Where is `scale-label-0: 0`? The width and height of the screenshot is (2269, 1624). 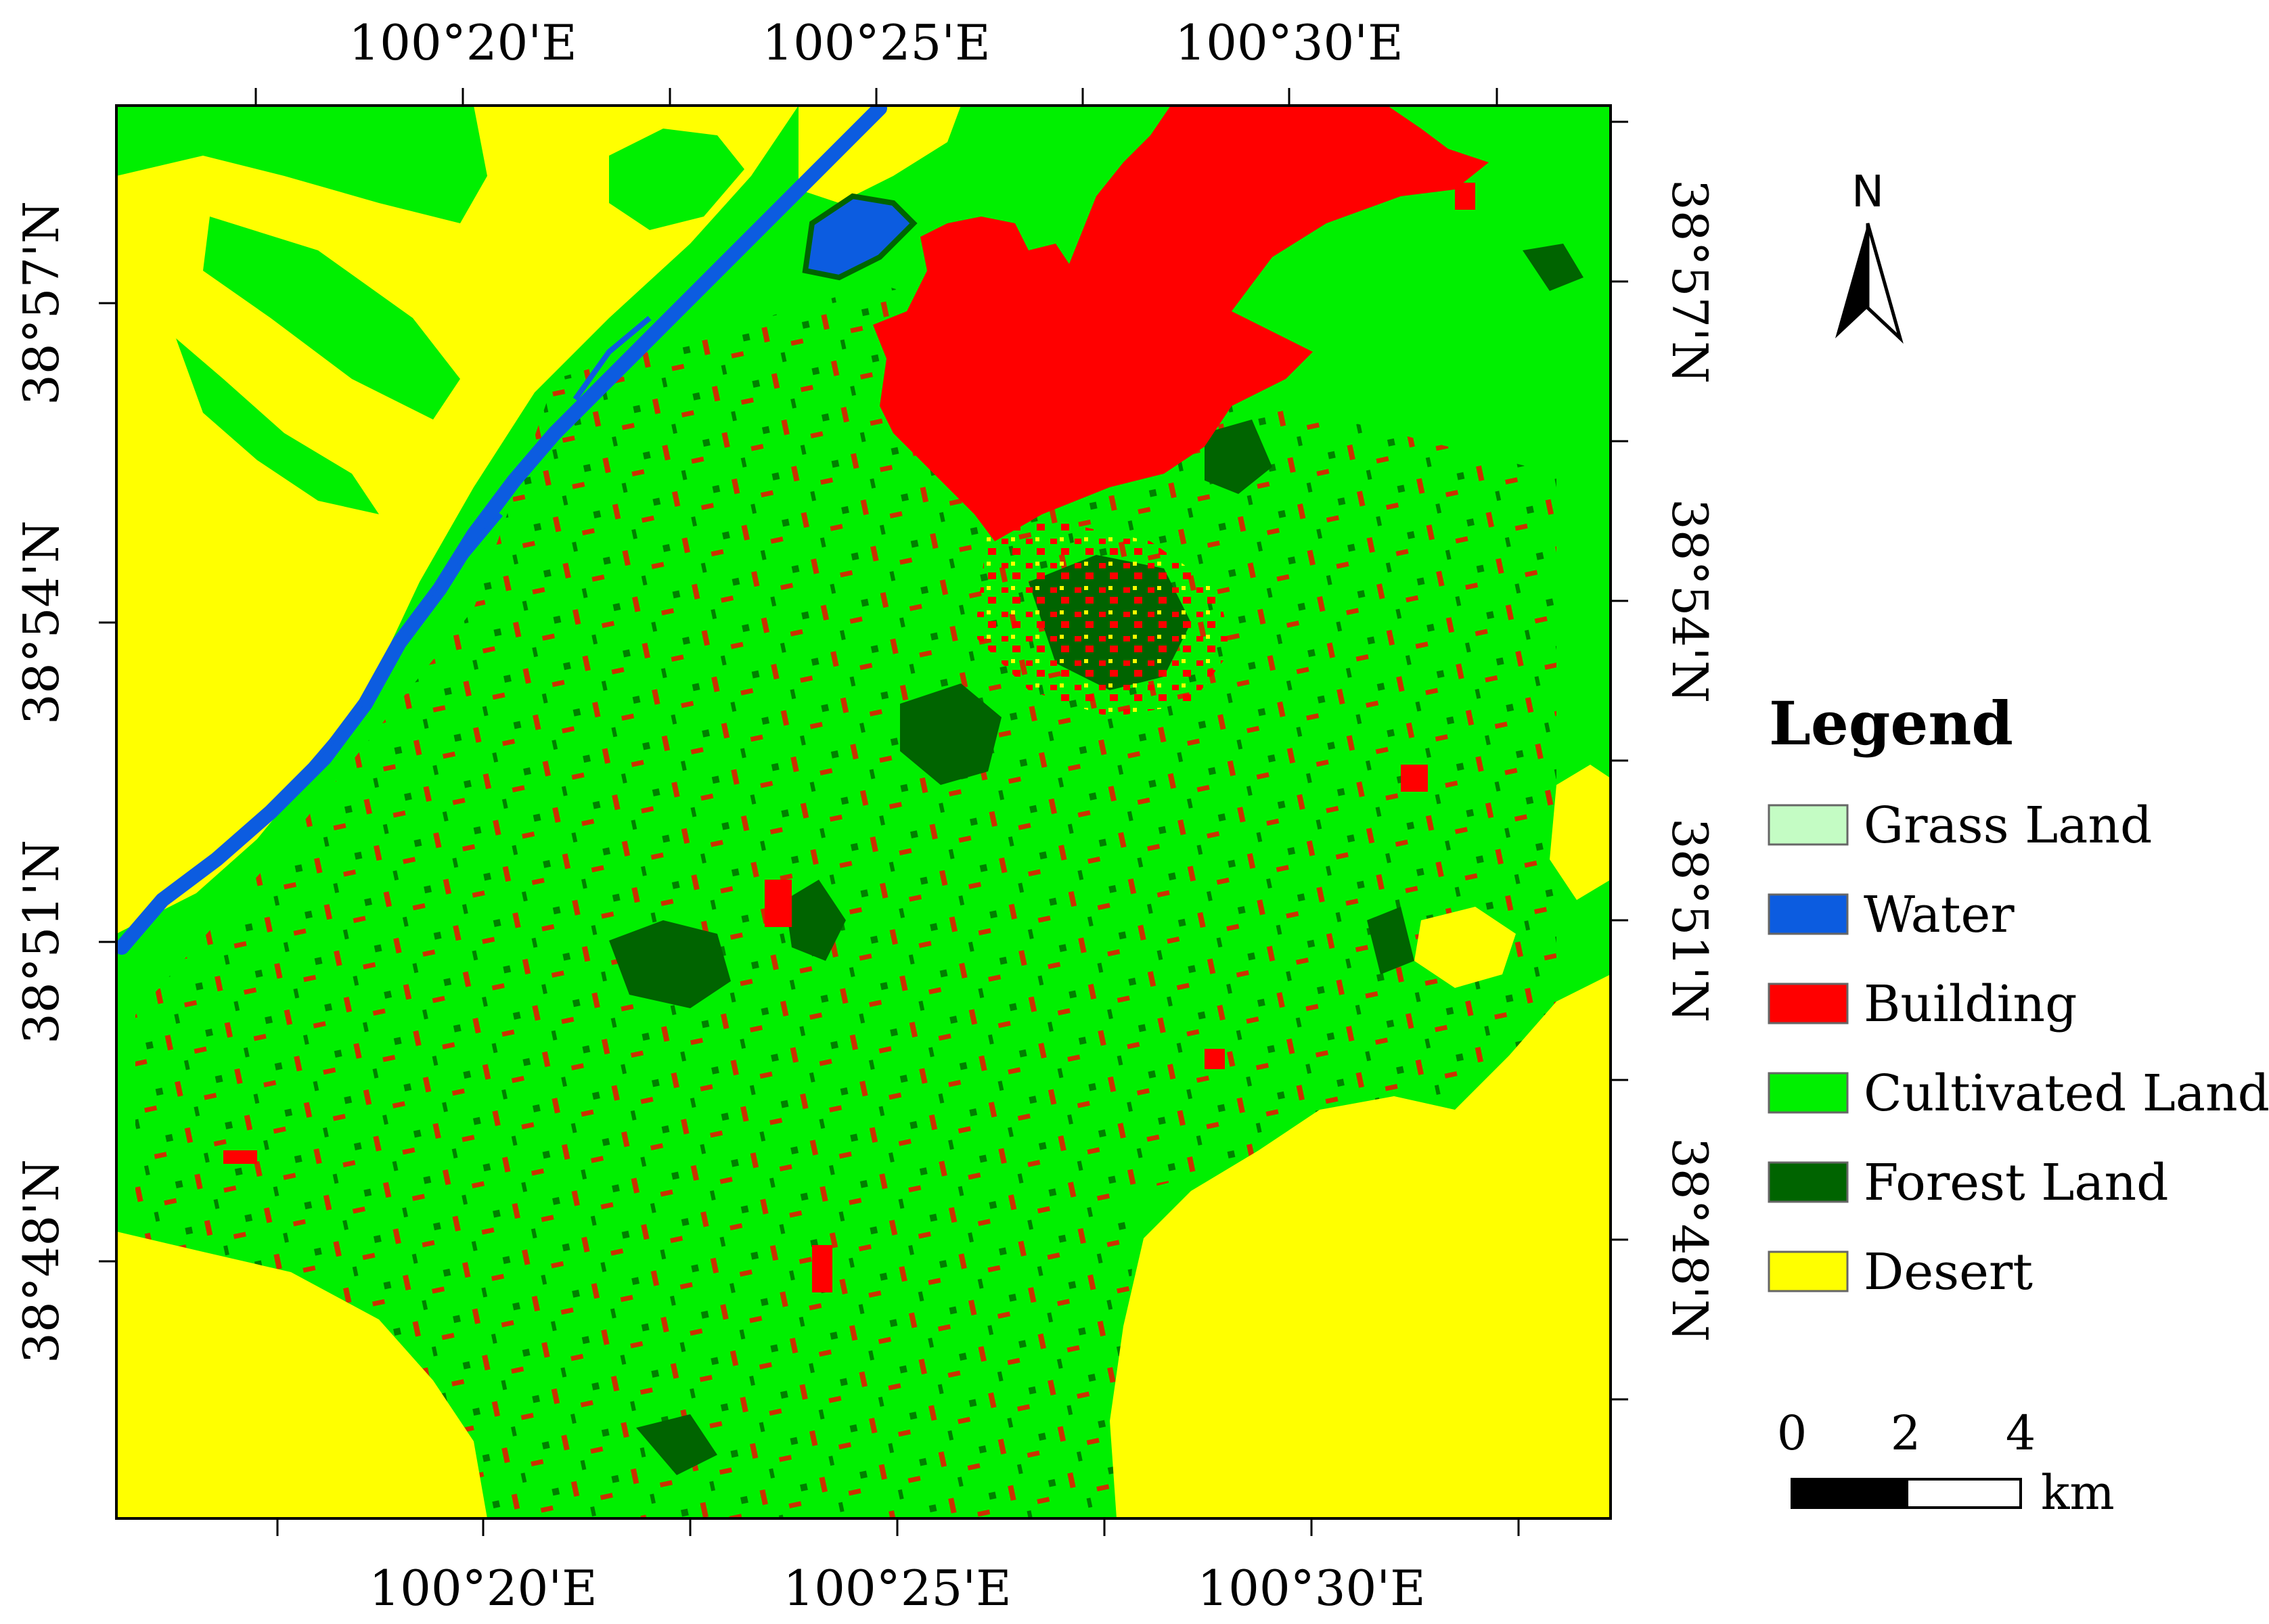
scale-label-0: 0 is located at coordinates (1792, 1433).